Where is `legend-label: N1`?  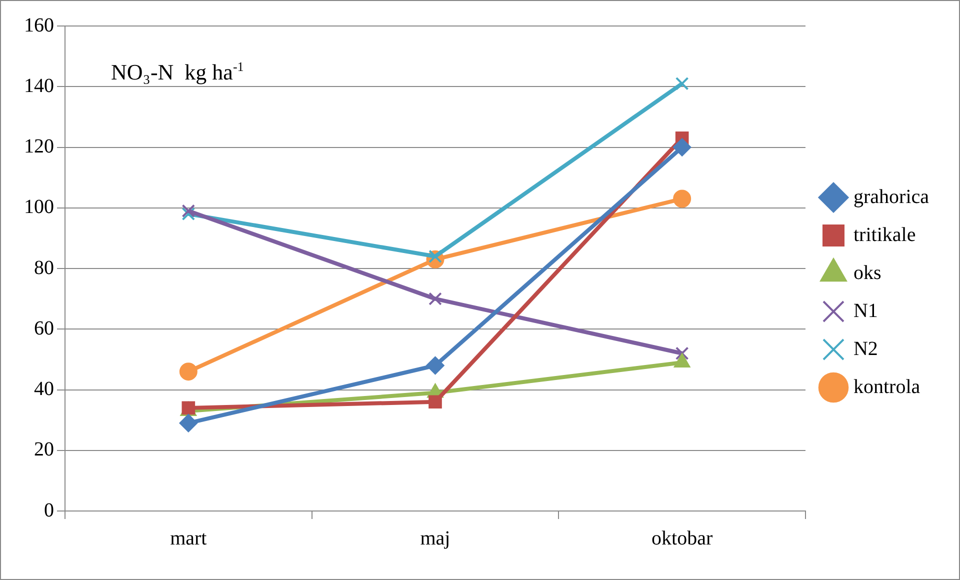 legend-label: N1 is located at coordinates (865, 311).